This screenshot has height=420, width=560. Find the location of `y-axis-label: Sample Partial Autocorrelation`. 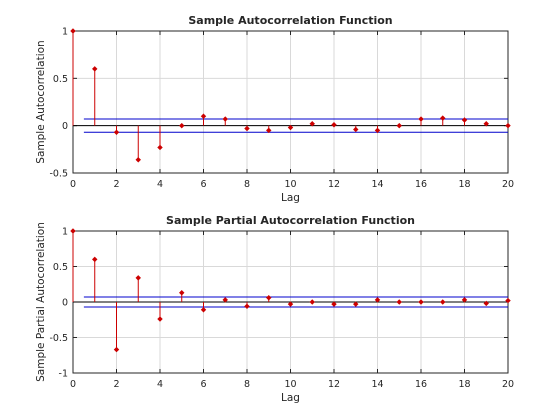

y-axis-label: Sample Partial Autocorrelation is located at coordinates (41, 302).